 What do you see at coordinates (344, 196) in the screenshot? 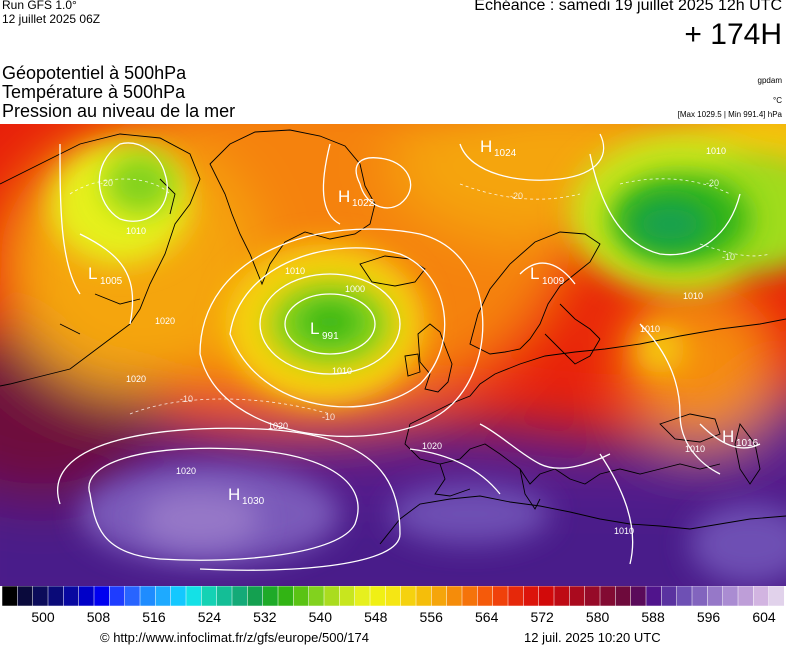
I see `pressure-center-high-1022: H` at bounding box center [344, 196].